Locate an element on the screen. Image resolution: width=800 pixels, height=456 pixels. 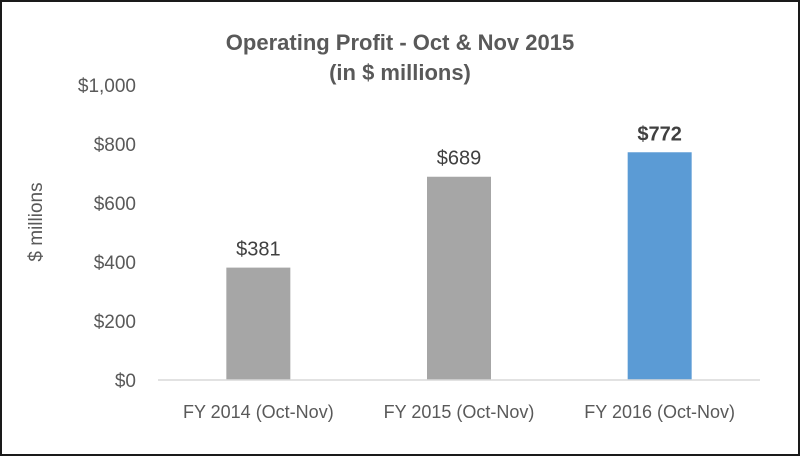
y-tick-label: $800 is located at coordinates (115, 145).